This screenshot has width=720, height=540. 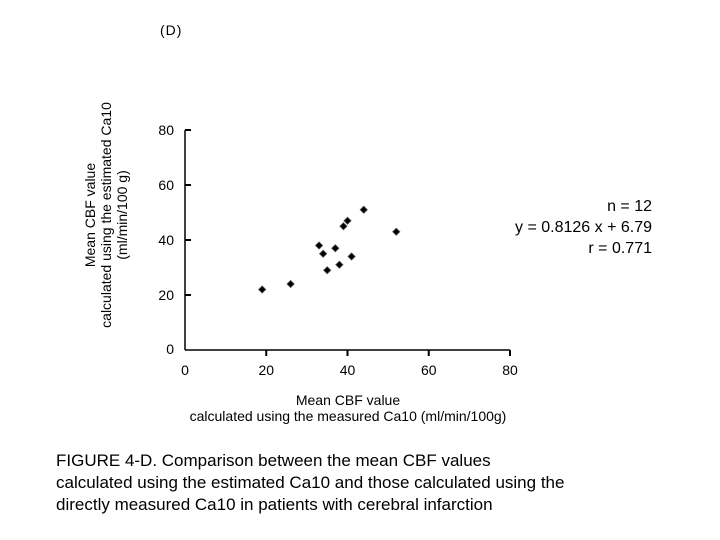 I want to click on y-tick-label: 0, so click(x=170, y=349).